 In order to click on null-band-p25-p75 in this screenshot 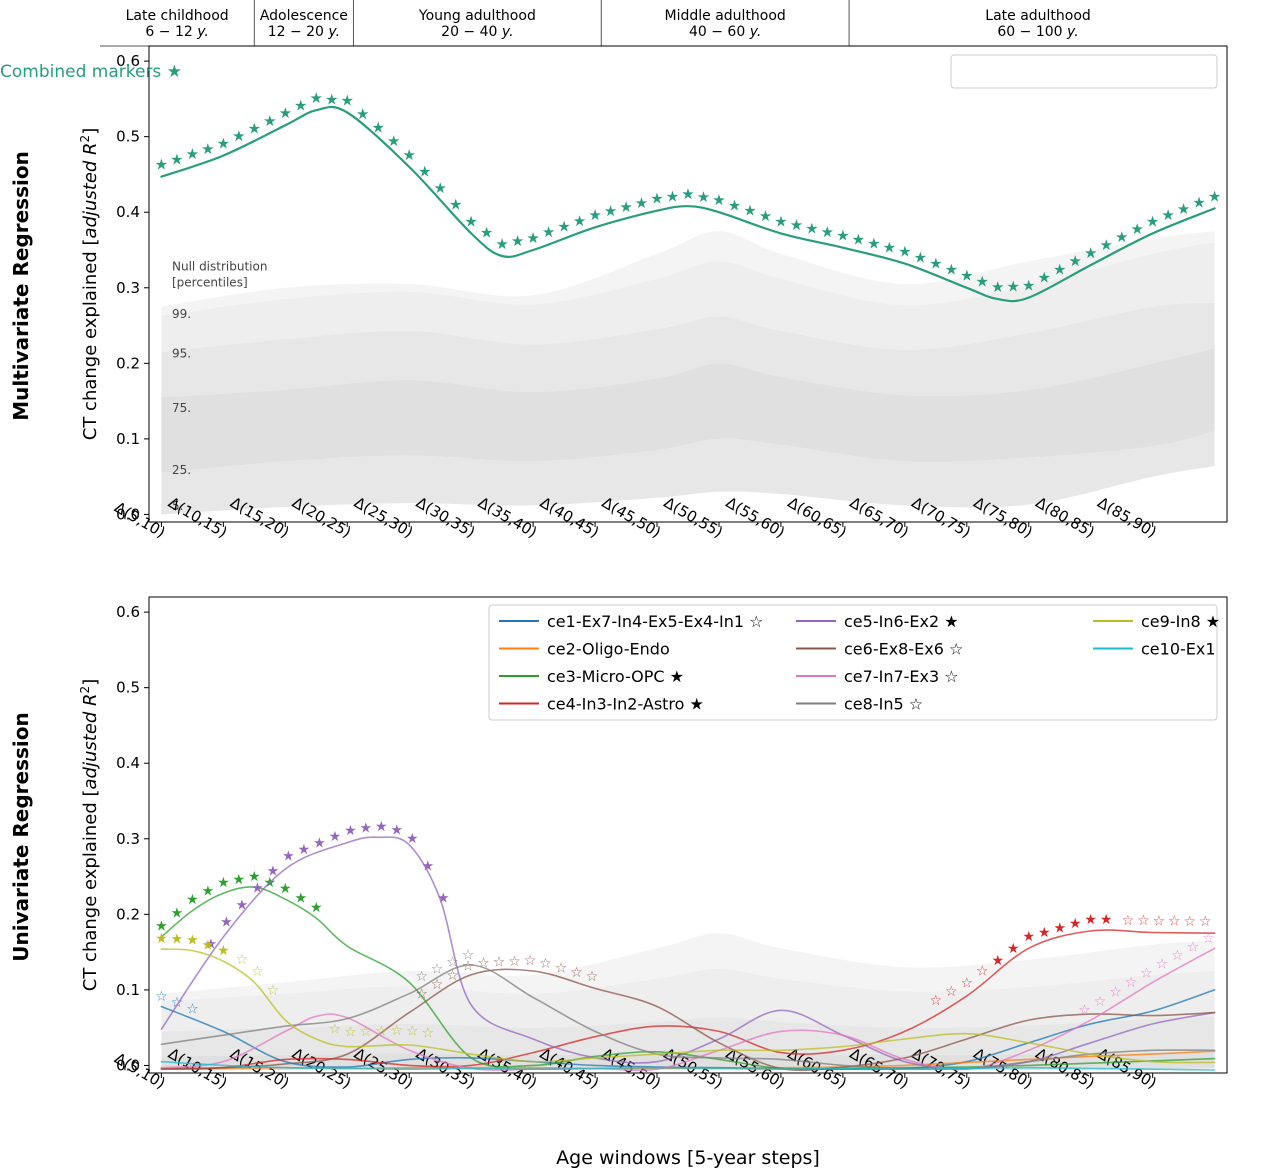, I will do `click(688, 410)`.